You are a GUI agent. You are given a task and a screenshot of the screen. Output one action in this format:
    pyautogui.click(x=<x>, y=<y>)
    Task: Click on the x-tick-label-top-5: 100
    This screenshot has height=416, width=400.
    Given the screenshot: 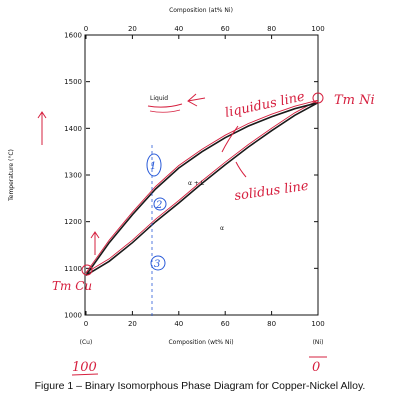 What is the action you would take?
    pyautogui.click(x=317, y=29)
    